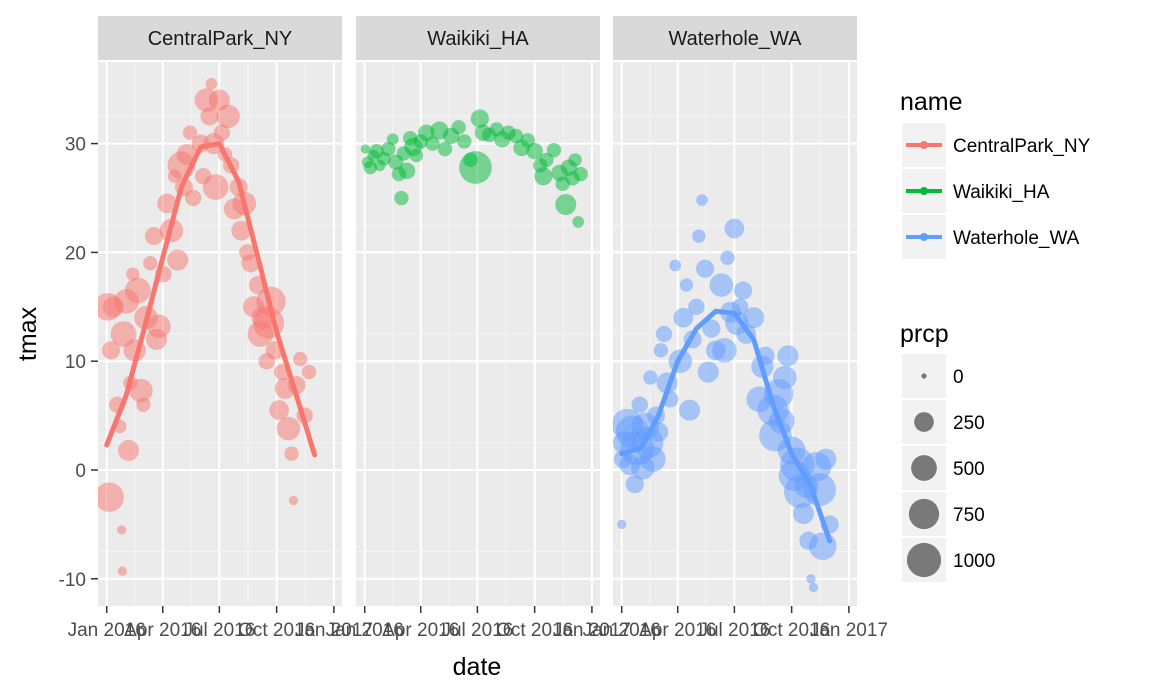 Image resolution: width=1152 pixels, height=691 pixels. I want to click on legend-size-title: prcp, so click(924, 334).